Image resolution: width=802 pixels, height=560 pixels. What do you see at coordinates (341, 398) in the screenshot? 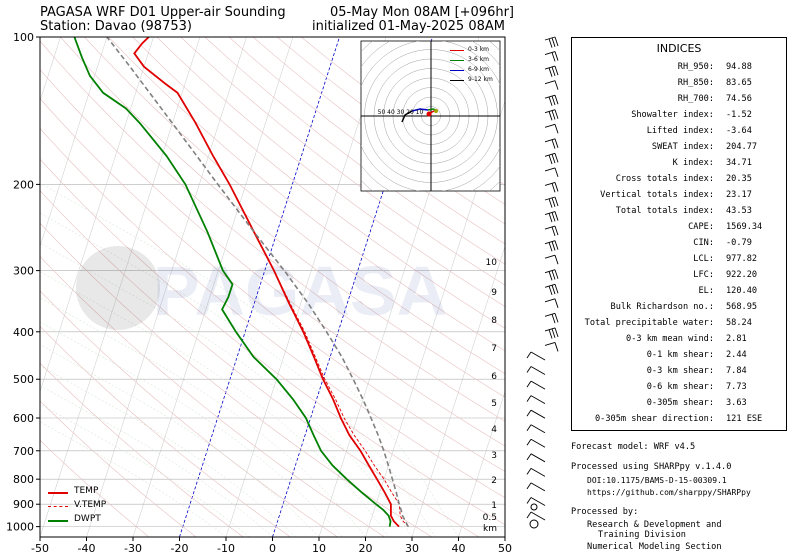
I see `profile-vtemp` at bounding box center [341, 398].